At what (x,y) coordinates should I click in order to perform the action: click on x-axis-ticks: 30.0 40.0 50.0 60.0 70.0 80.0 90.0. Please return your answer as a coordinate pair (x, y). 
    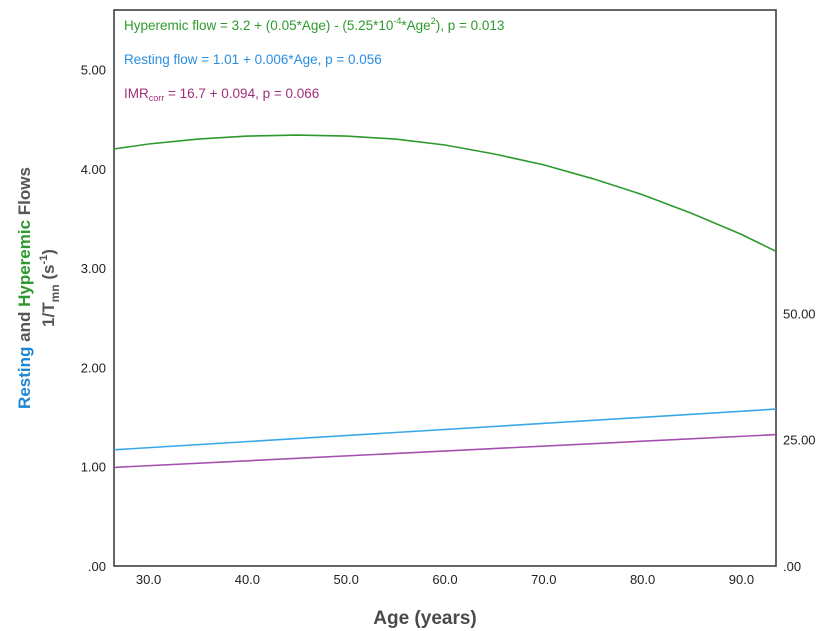
    Looking at the image, I should click on (445, 579).